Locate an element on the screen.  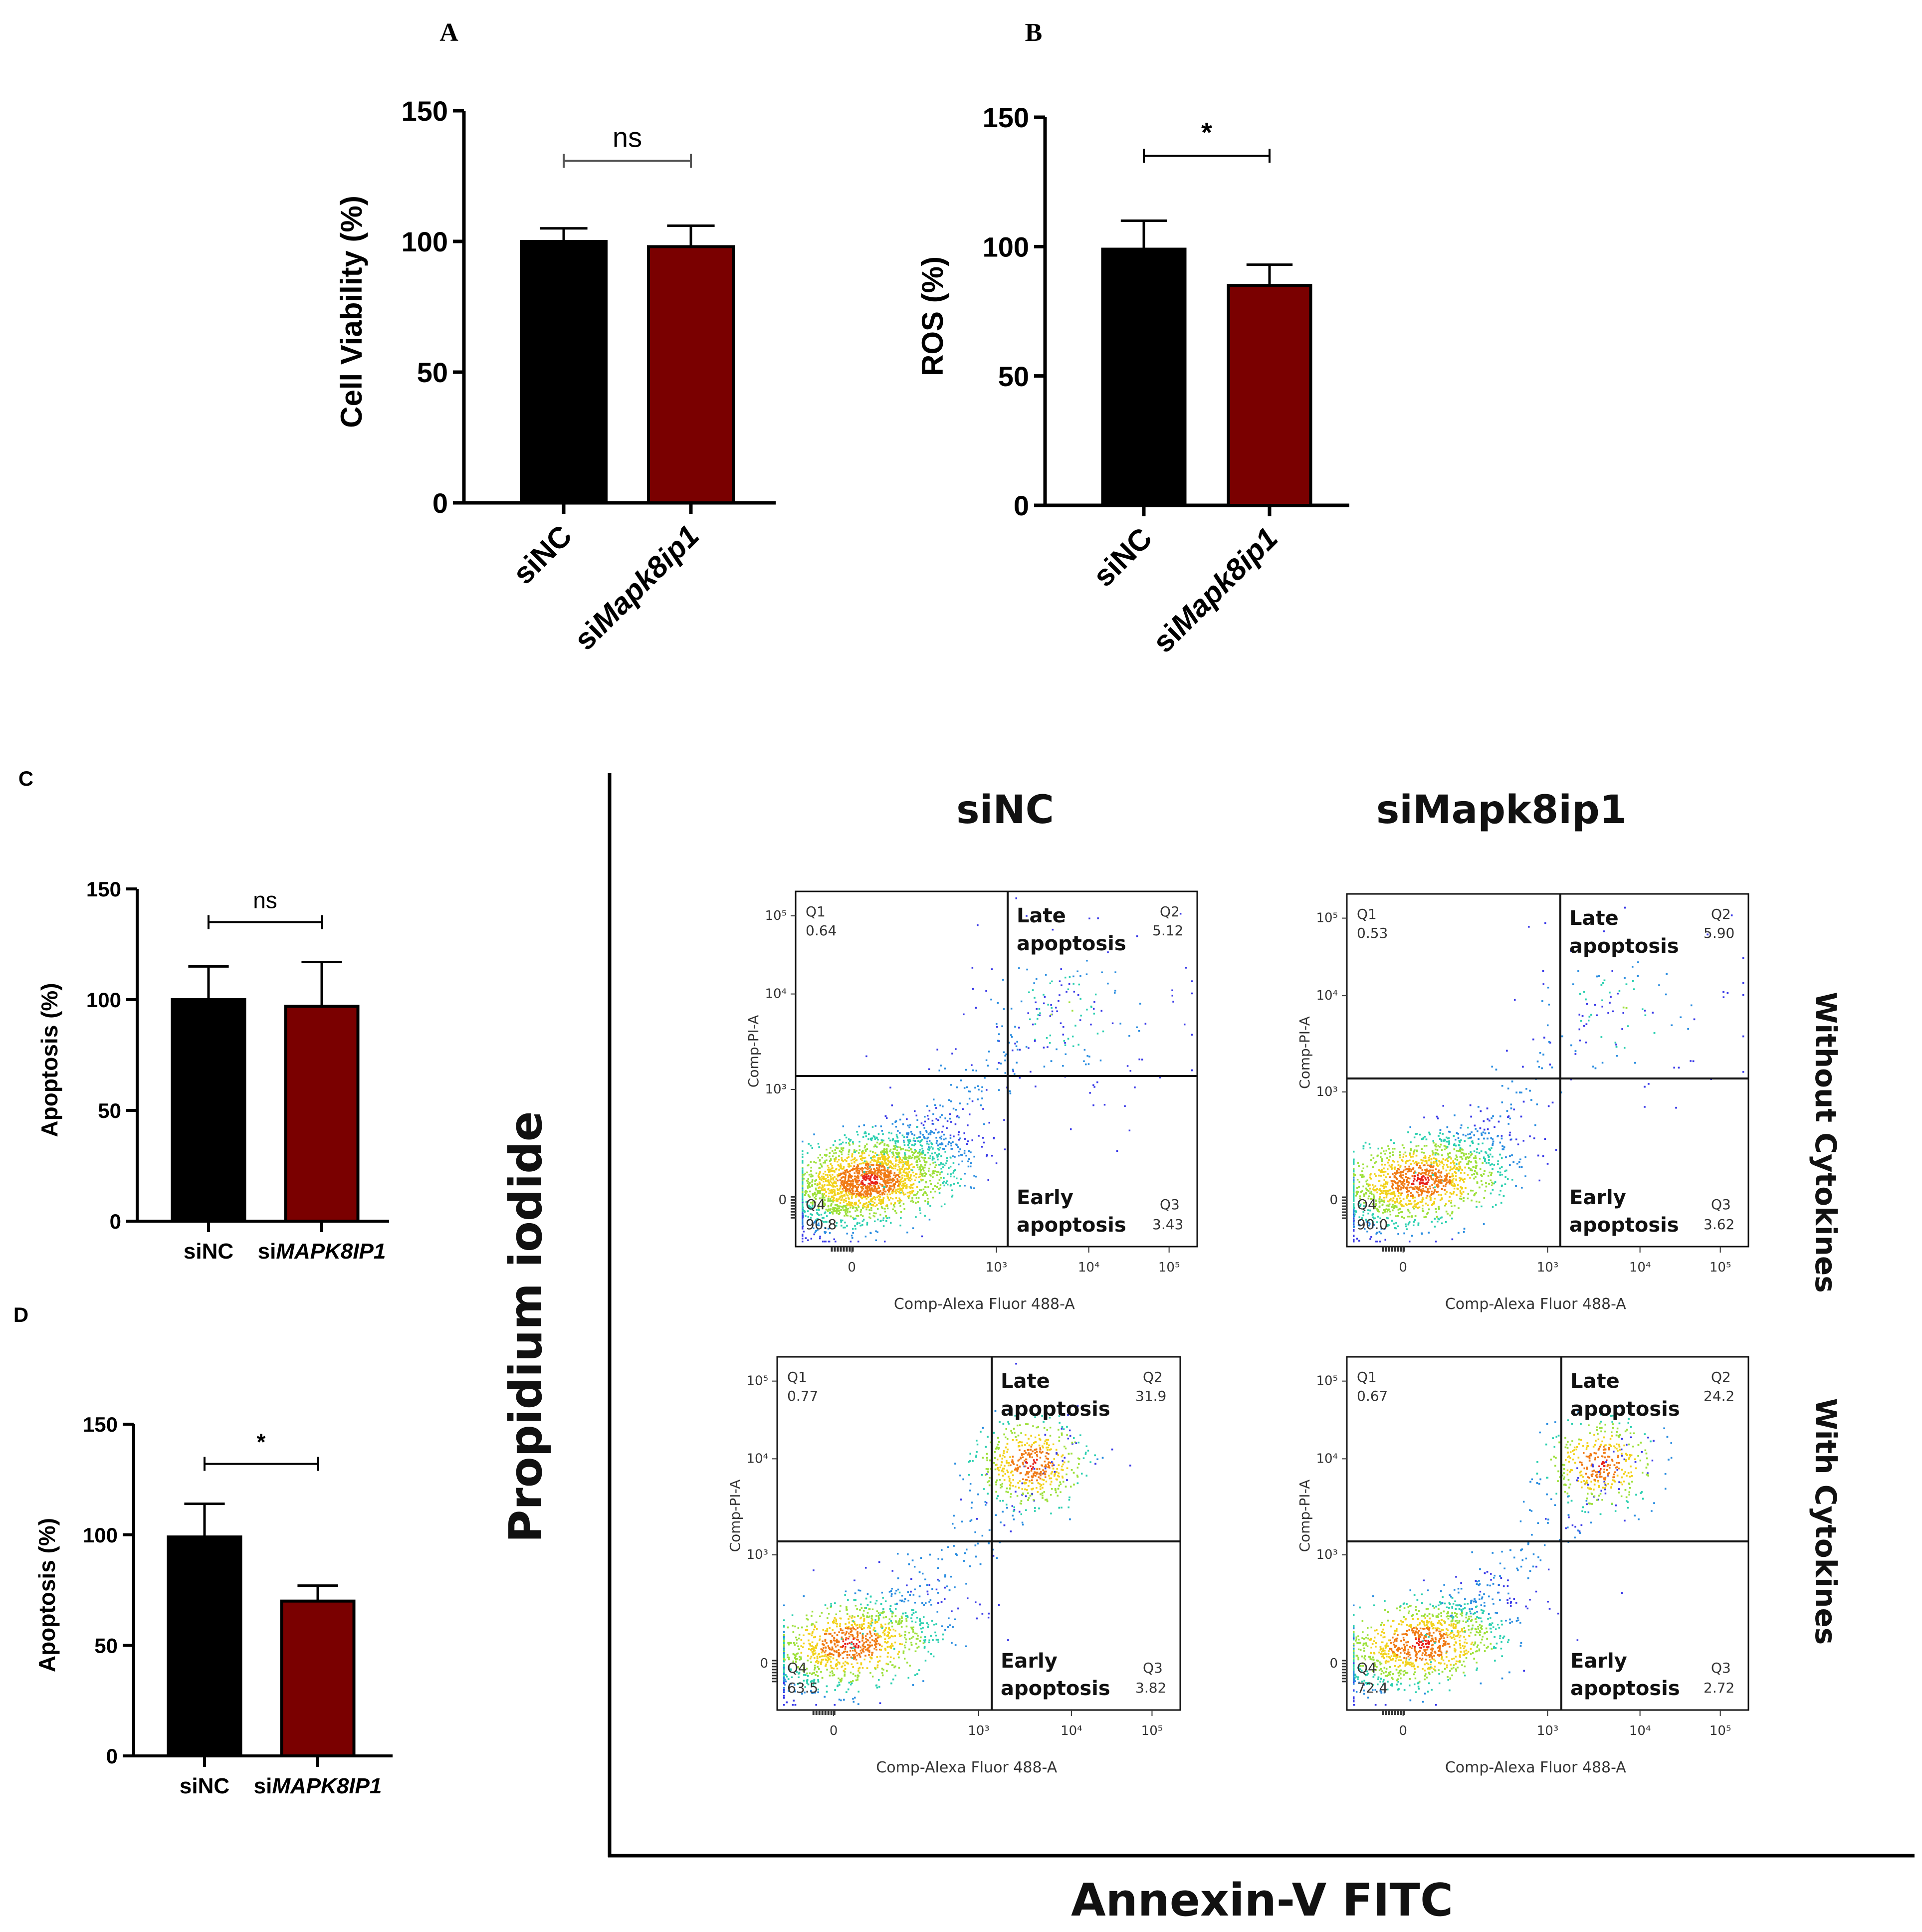
y-tick-label: 0 is located at coordinates (115, 1221).